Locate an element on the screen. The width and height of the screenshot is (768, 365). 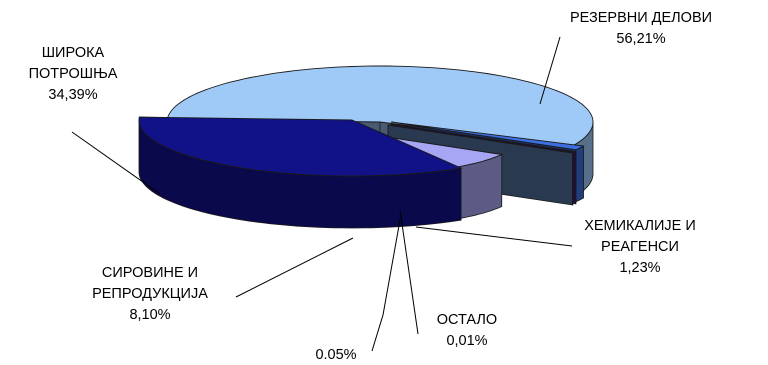
leader-hemikalije is located at coordinates (494, 236).